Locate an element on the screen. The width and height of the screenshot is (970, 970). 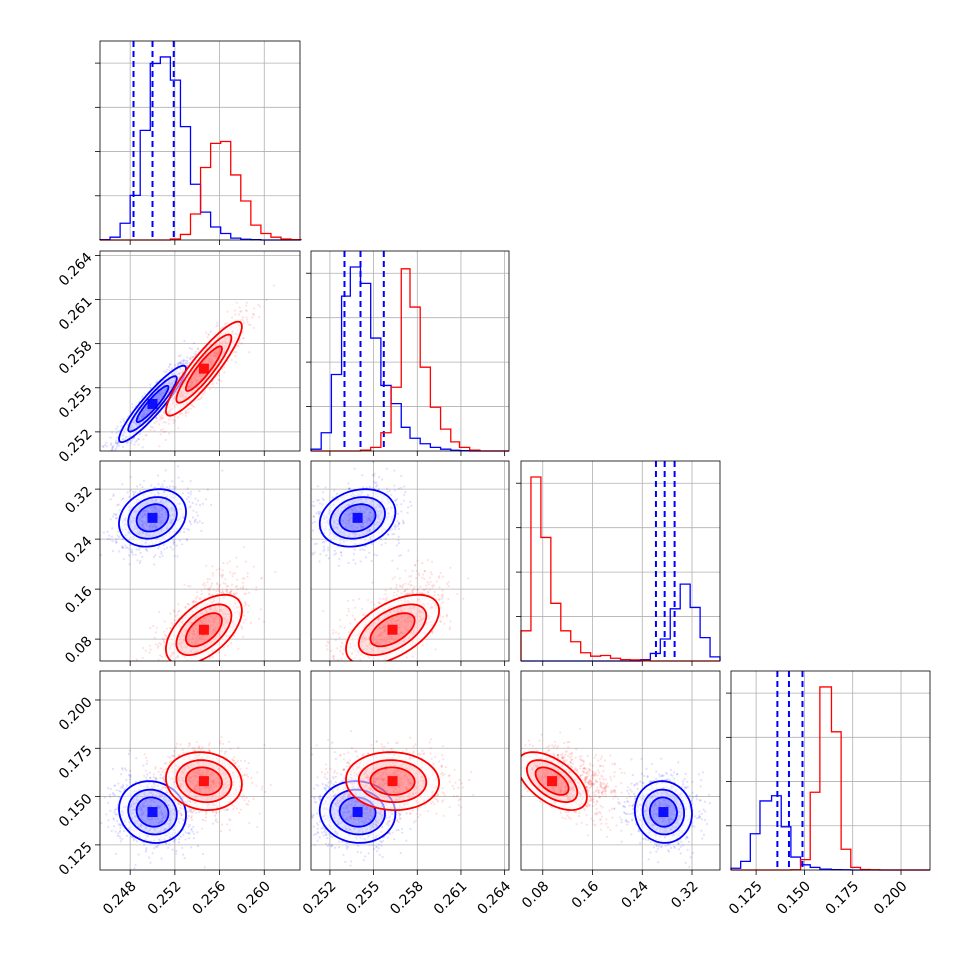
density-peak is located at coordinates (203, 629).